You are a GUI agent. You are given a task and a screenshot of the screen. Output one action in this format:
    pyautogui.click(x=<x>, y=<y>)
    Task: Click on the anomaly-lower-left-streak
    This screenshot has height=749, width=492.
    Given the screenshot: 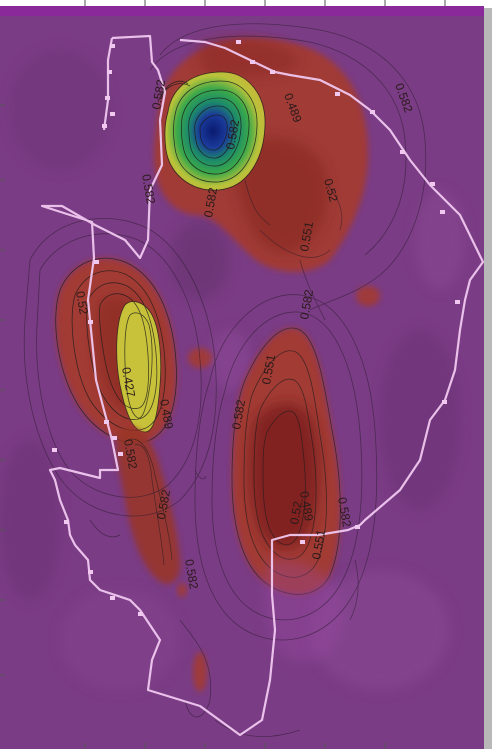 What is the action you would take?
    pyautogui.click(x=148, y=505)
    